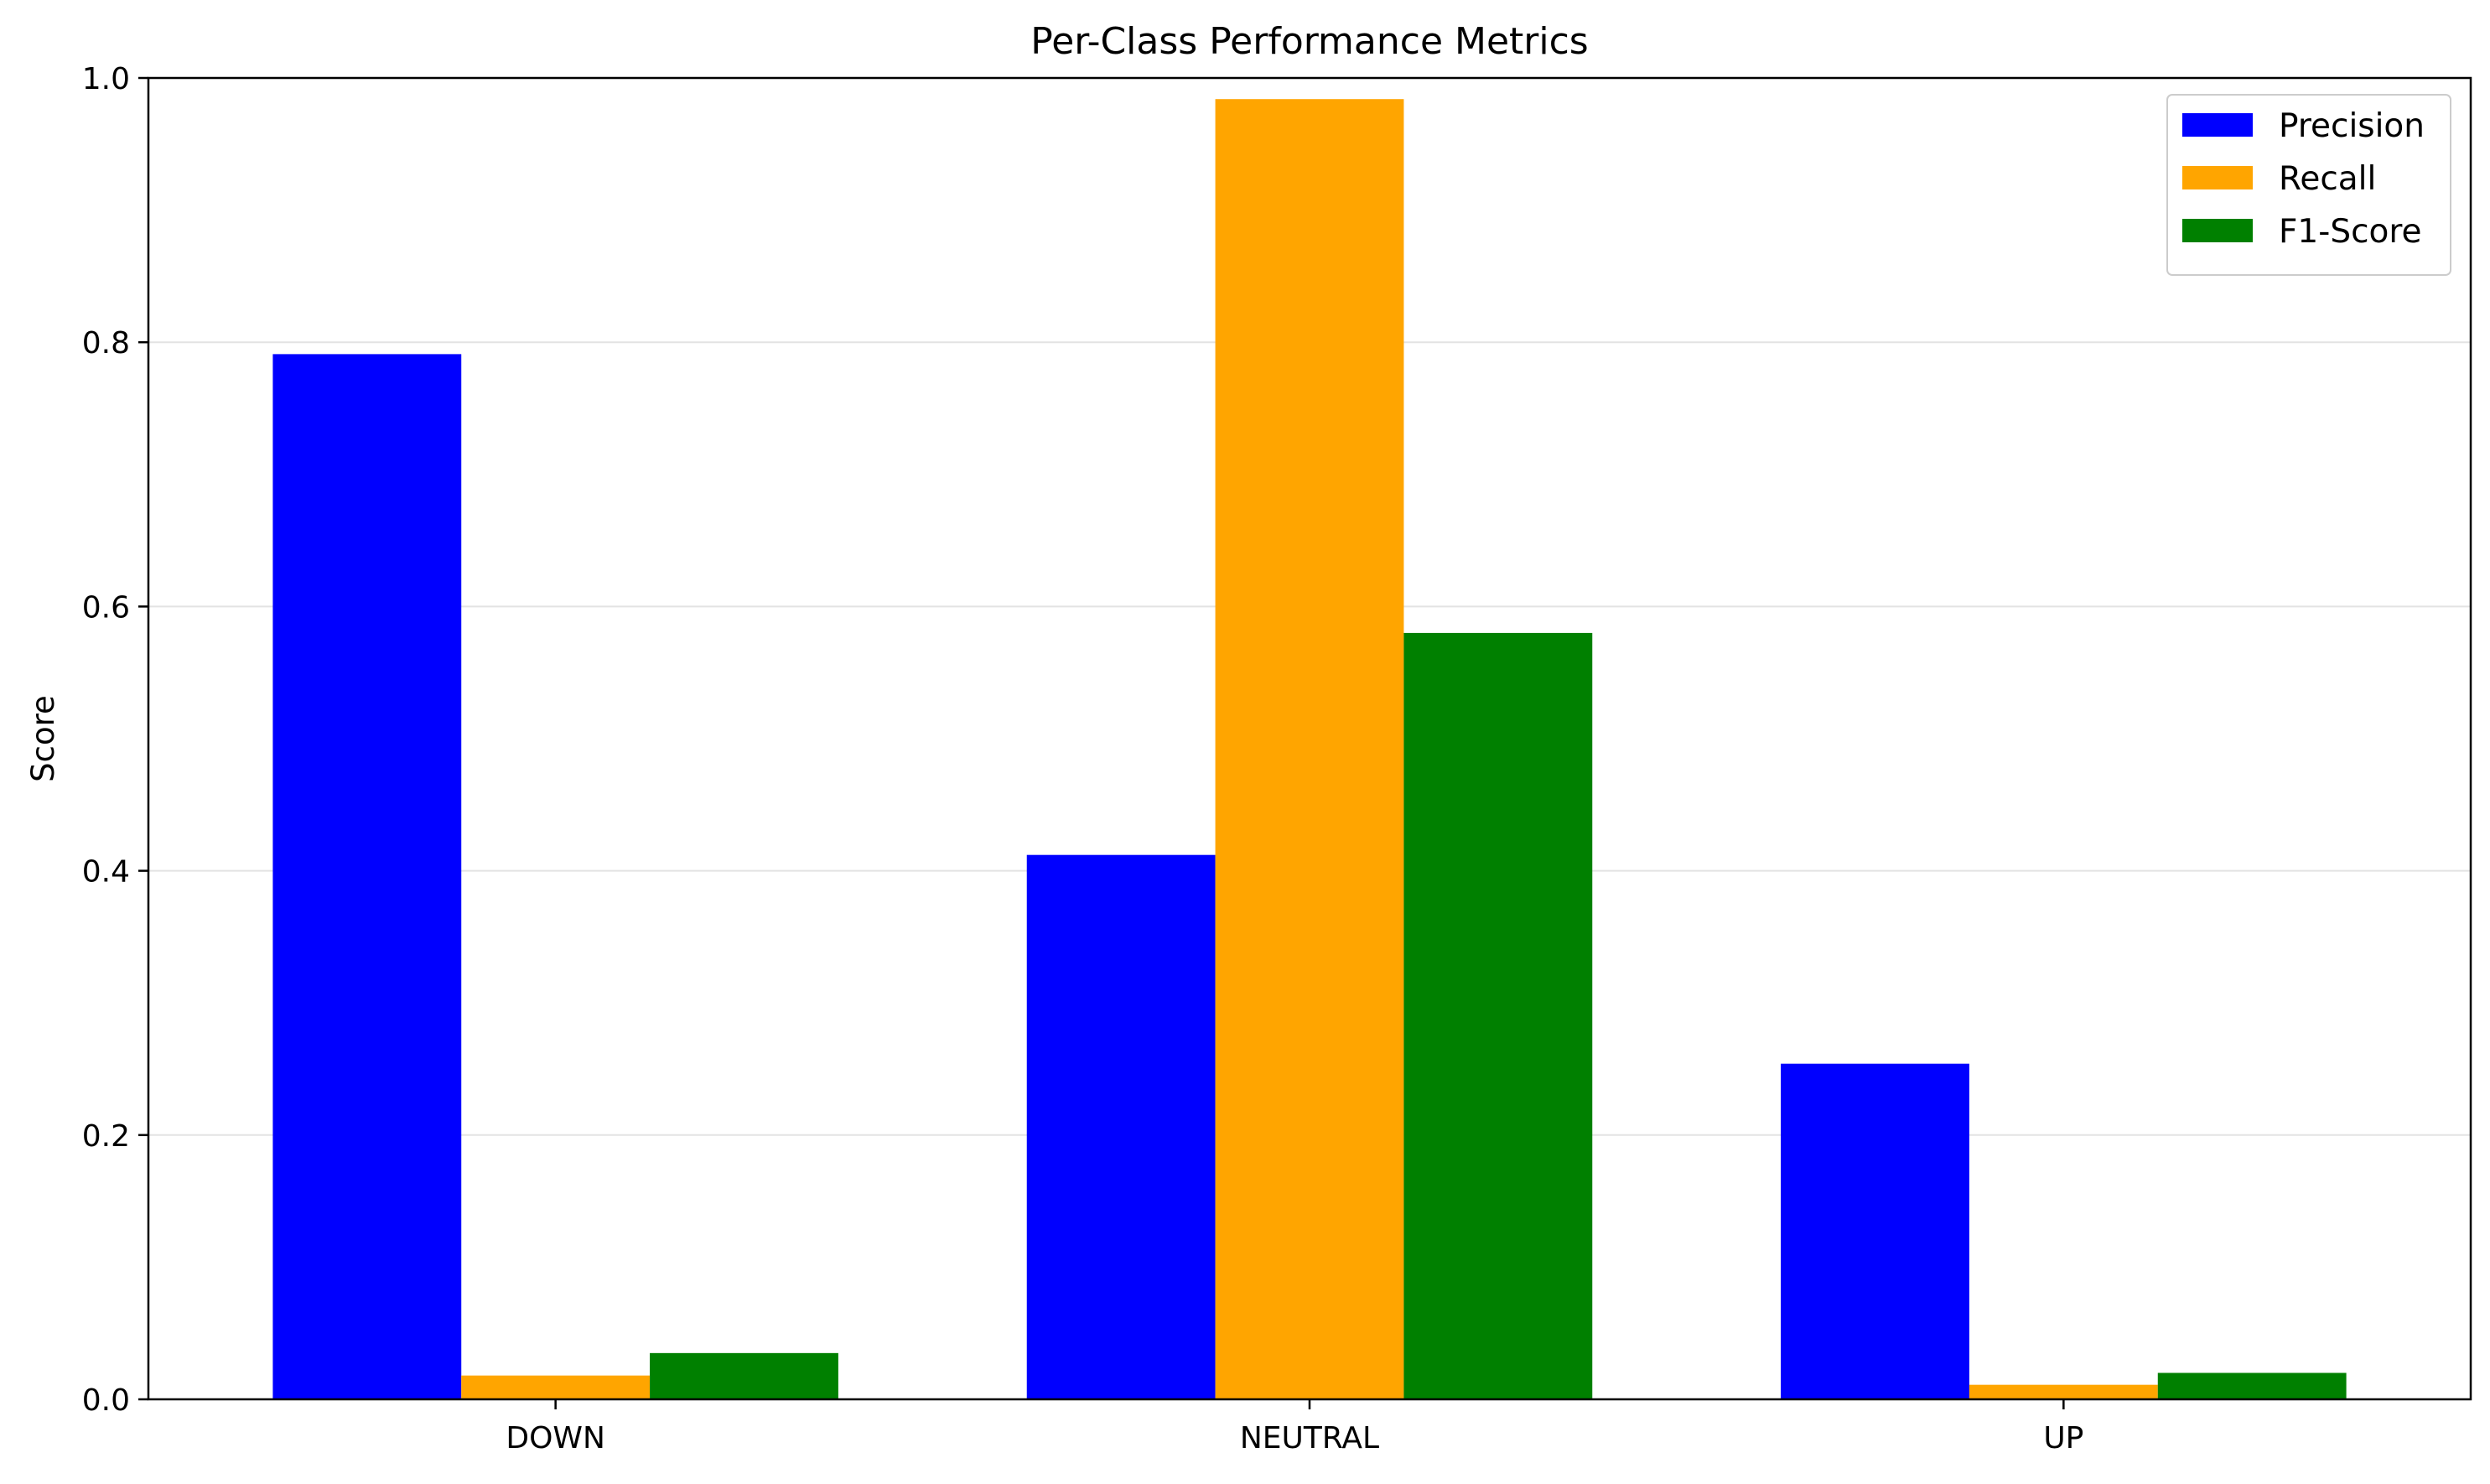 The height and width of the screenshot is (1484, 2490). I want to click on bar-precision-up, so click(1875, 1231).